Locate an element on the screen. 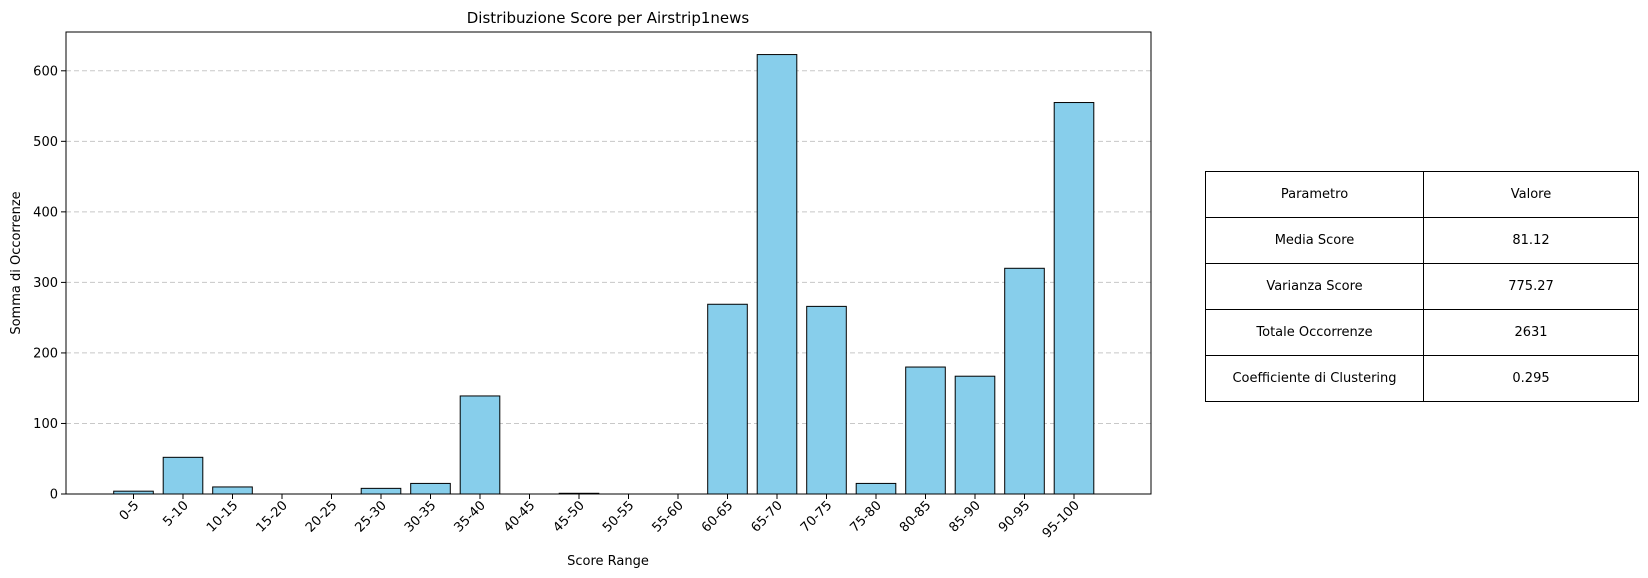 The height and width of the screenshot is (578, 1648). table-cell-value: 2631 is located at coordinates (1531, 332).